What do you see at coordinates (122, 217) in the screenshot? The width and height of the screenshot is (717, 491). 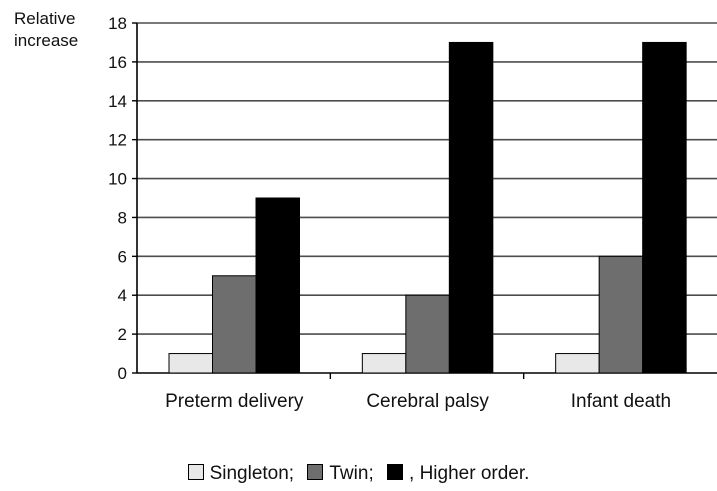 I see `y-tick-label-8: 8` at bounding box center [122, 217].